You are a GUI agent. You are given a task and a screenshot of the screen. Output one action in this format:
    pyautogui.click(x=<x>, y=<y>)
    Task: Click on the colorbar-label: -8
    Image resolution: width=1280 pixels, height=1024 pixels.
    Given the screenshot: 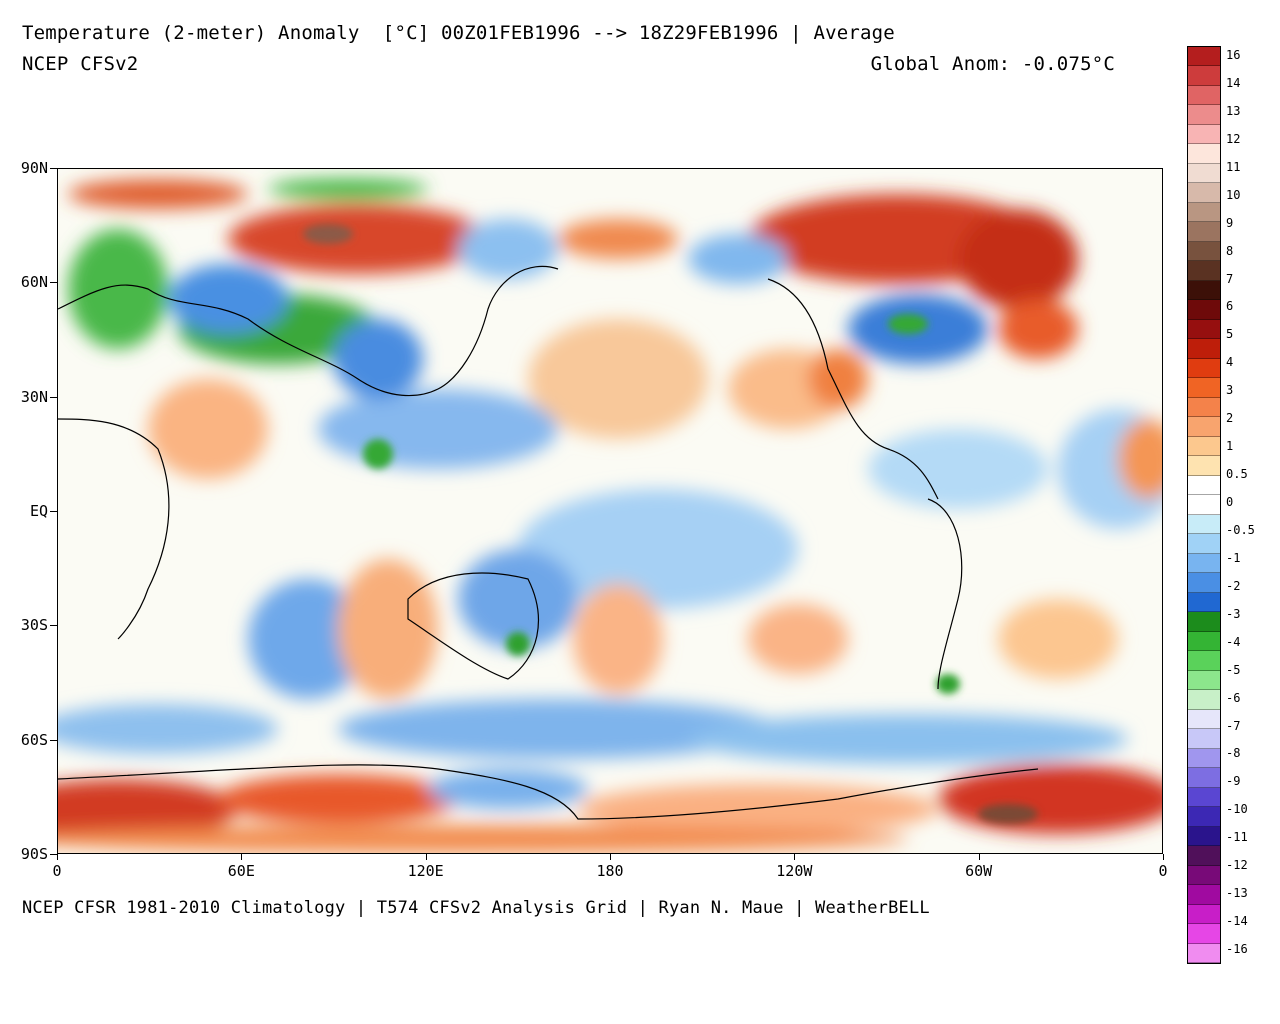 What is the action you would take?
    pyautogui.click(x=1233, y=753)
    